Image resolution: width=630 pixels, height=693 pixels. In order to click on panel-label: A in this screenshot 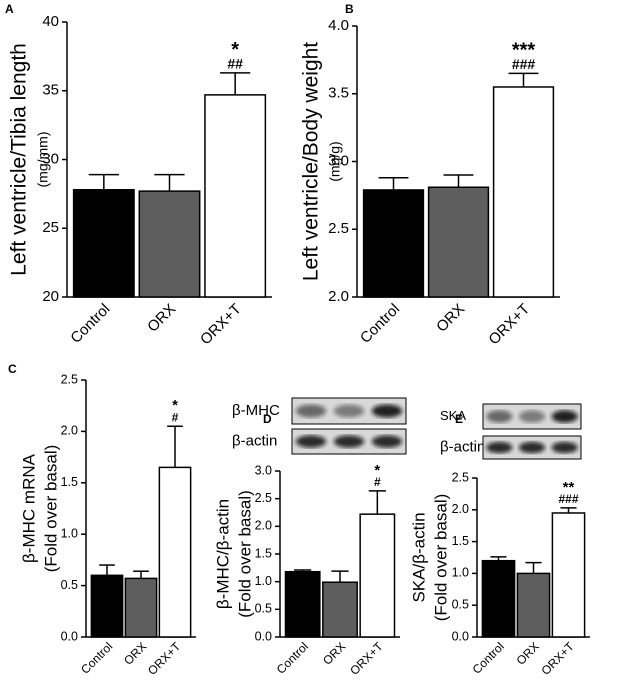, I will do `click(9, 9)`.